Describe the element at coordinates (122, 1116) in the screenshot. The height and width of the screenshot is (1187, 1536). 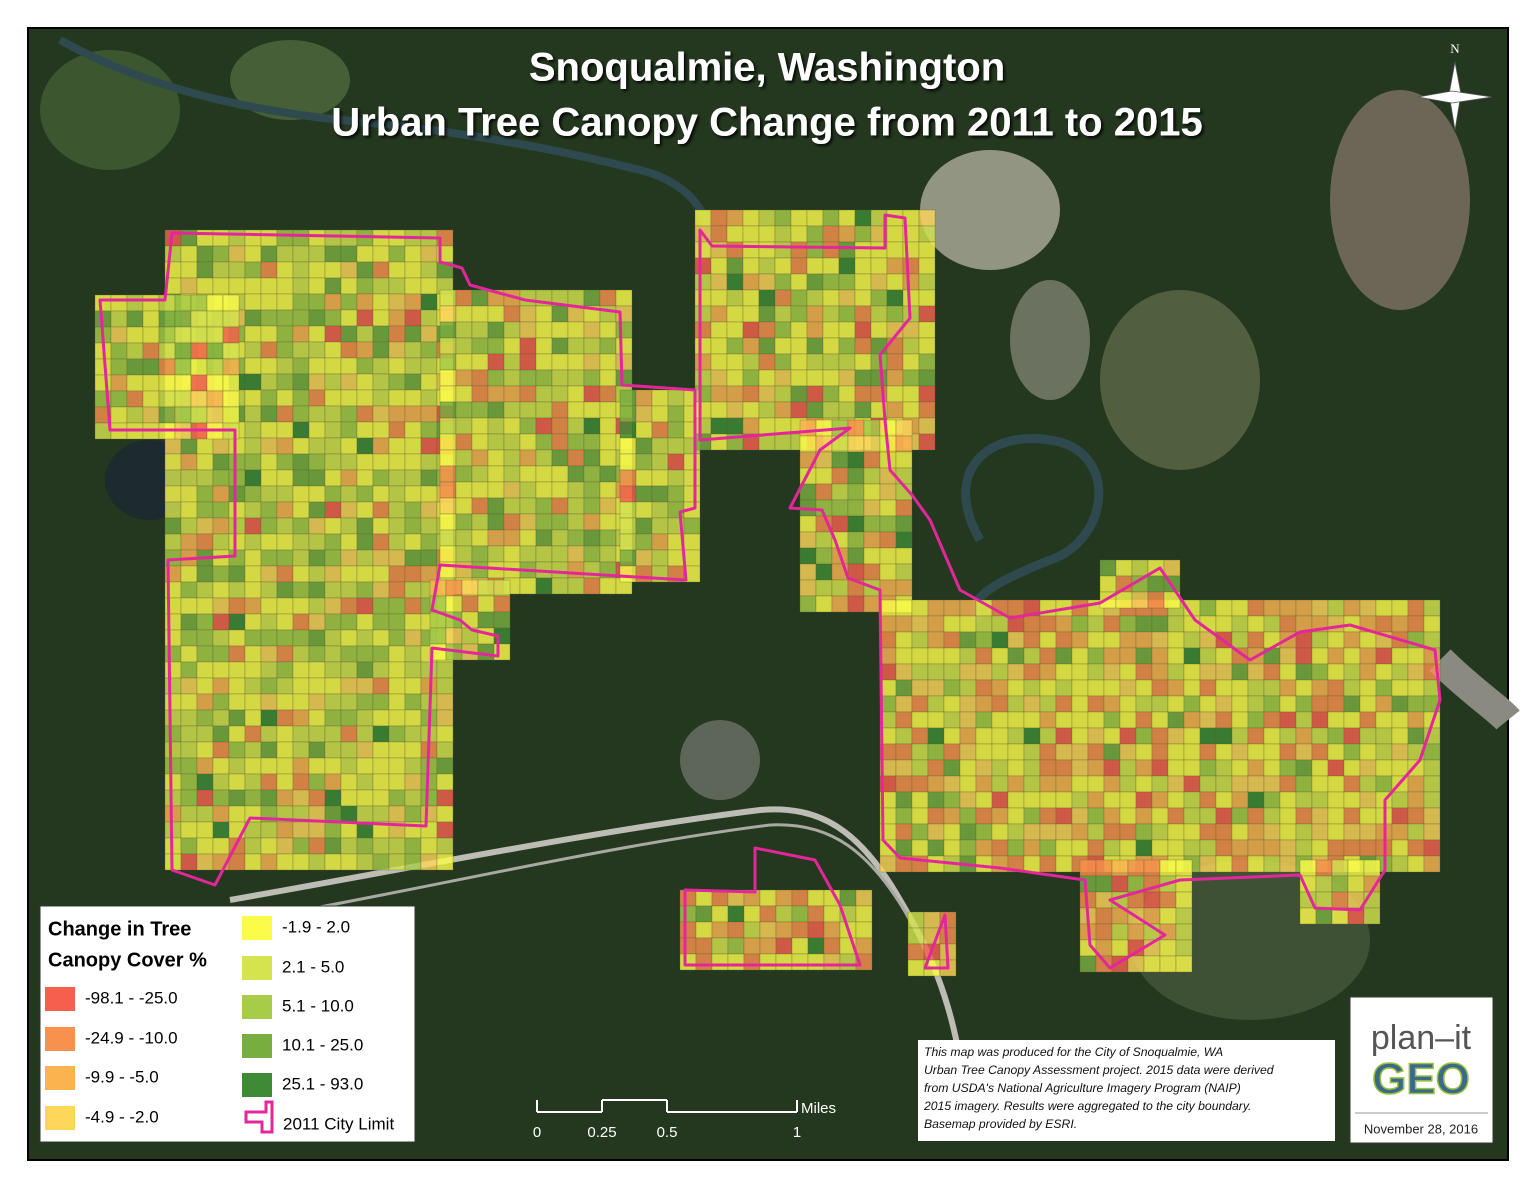
I see `legend-label: -4.9 - -2.0` at that location.